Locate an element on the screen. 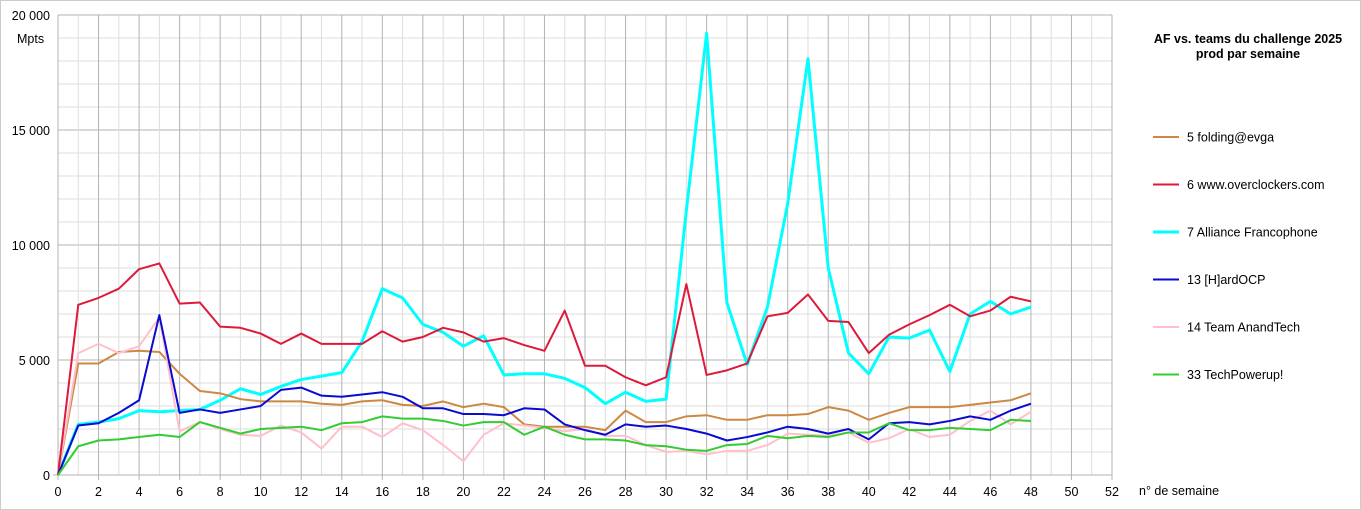  x-tick-label: 0 is located at coordinates (58, 492).